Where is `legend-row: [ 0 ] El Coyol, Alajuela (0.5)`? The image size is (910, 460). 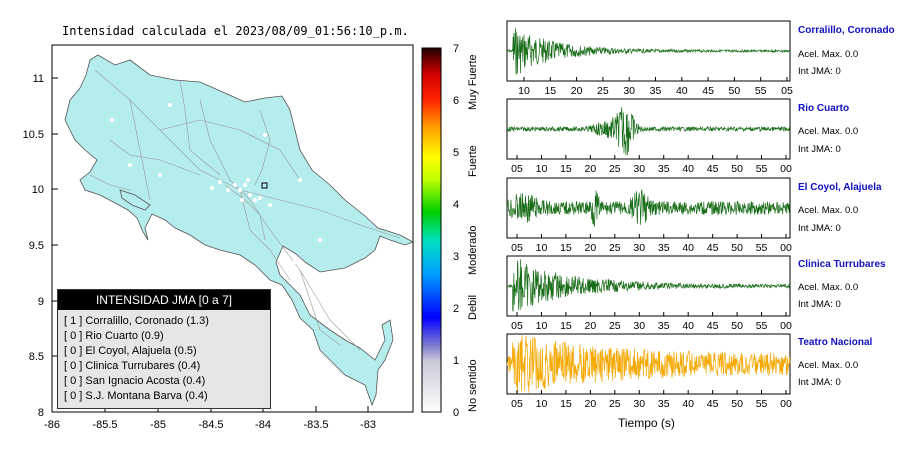 legend-row: [ 0 ] El Coyol, Alajuela (0.5) is located at coordinates (130, 351).